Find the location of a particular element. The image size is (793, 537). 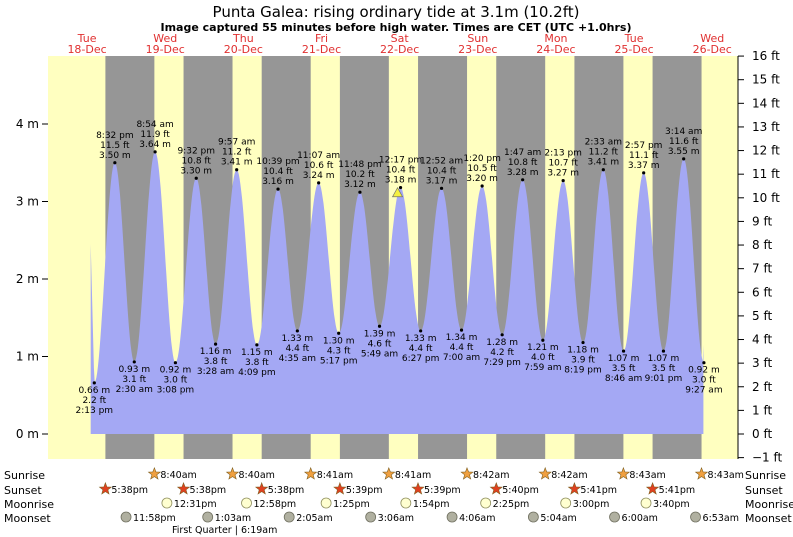

low-m-label: 0.93 m is located at coordinates (134, 370).